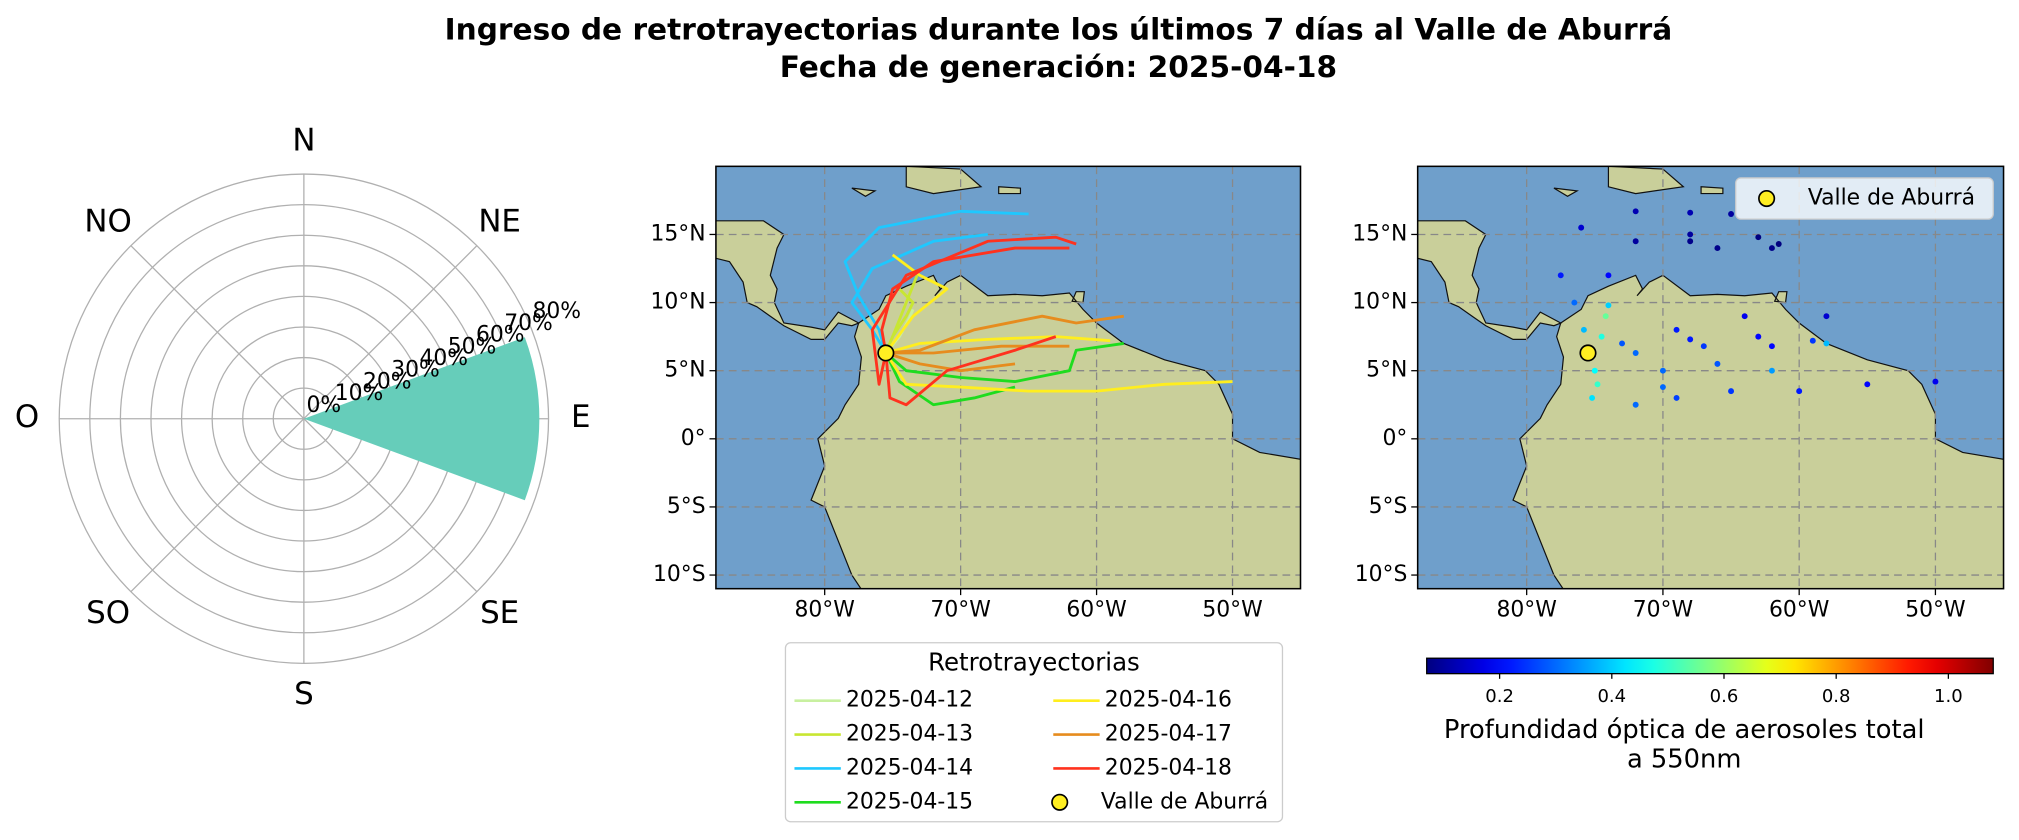 This screenshot has width=2019, height=840. What do you see at coordinates (500, 335) in the screenshot?
I see `r-tick-label: 60%` at bounding box center [500, 335].